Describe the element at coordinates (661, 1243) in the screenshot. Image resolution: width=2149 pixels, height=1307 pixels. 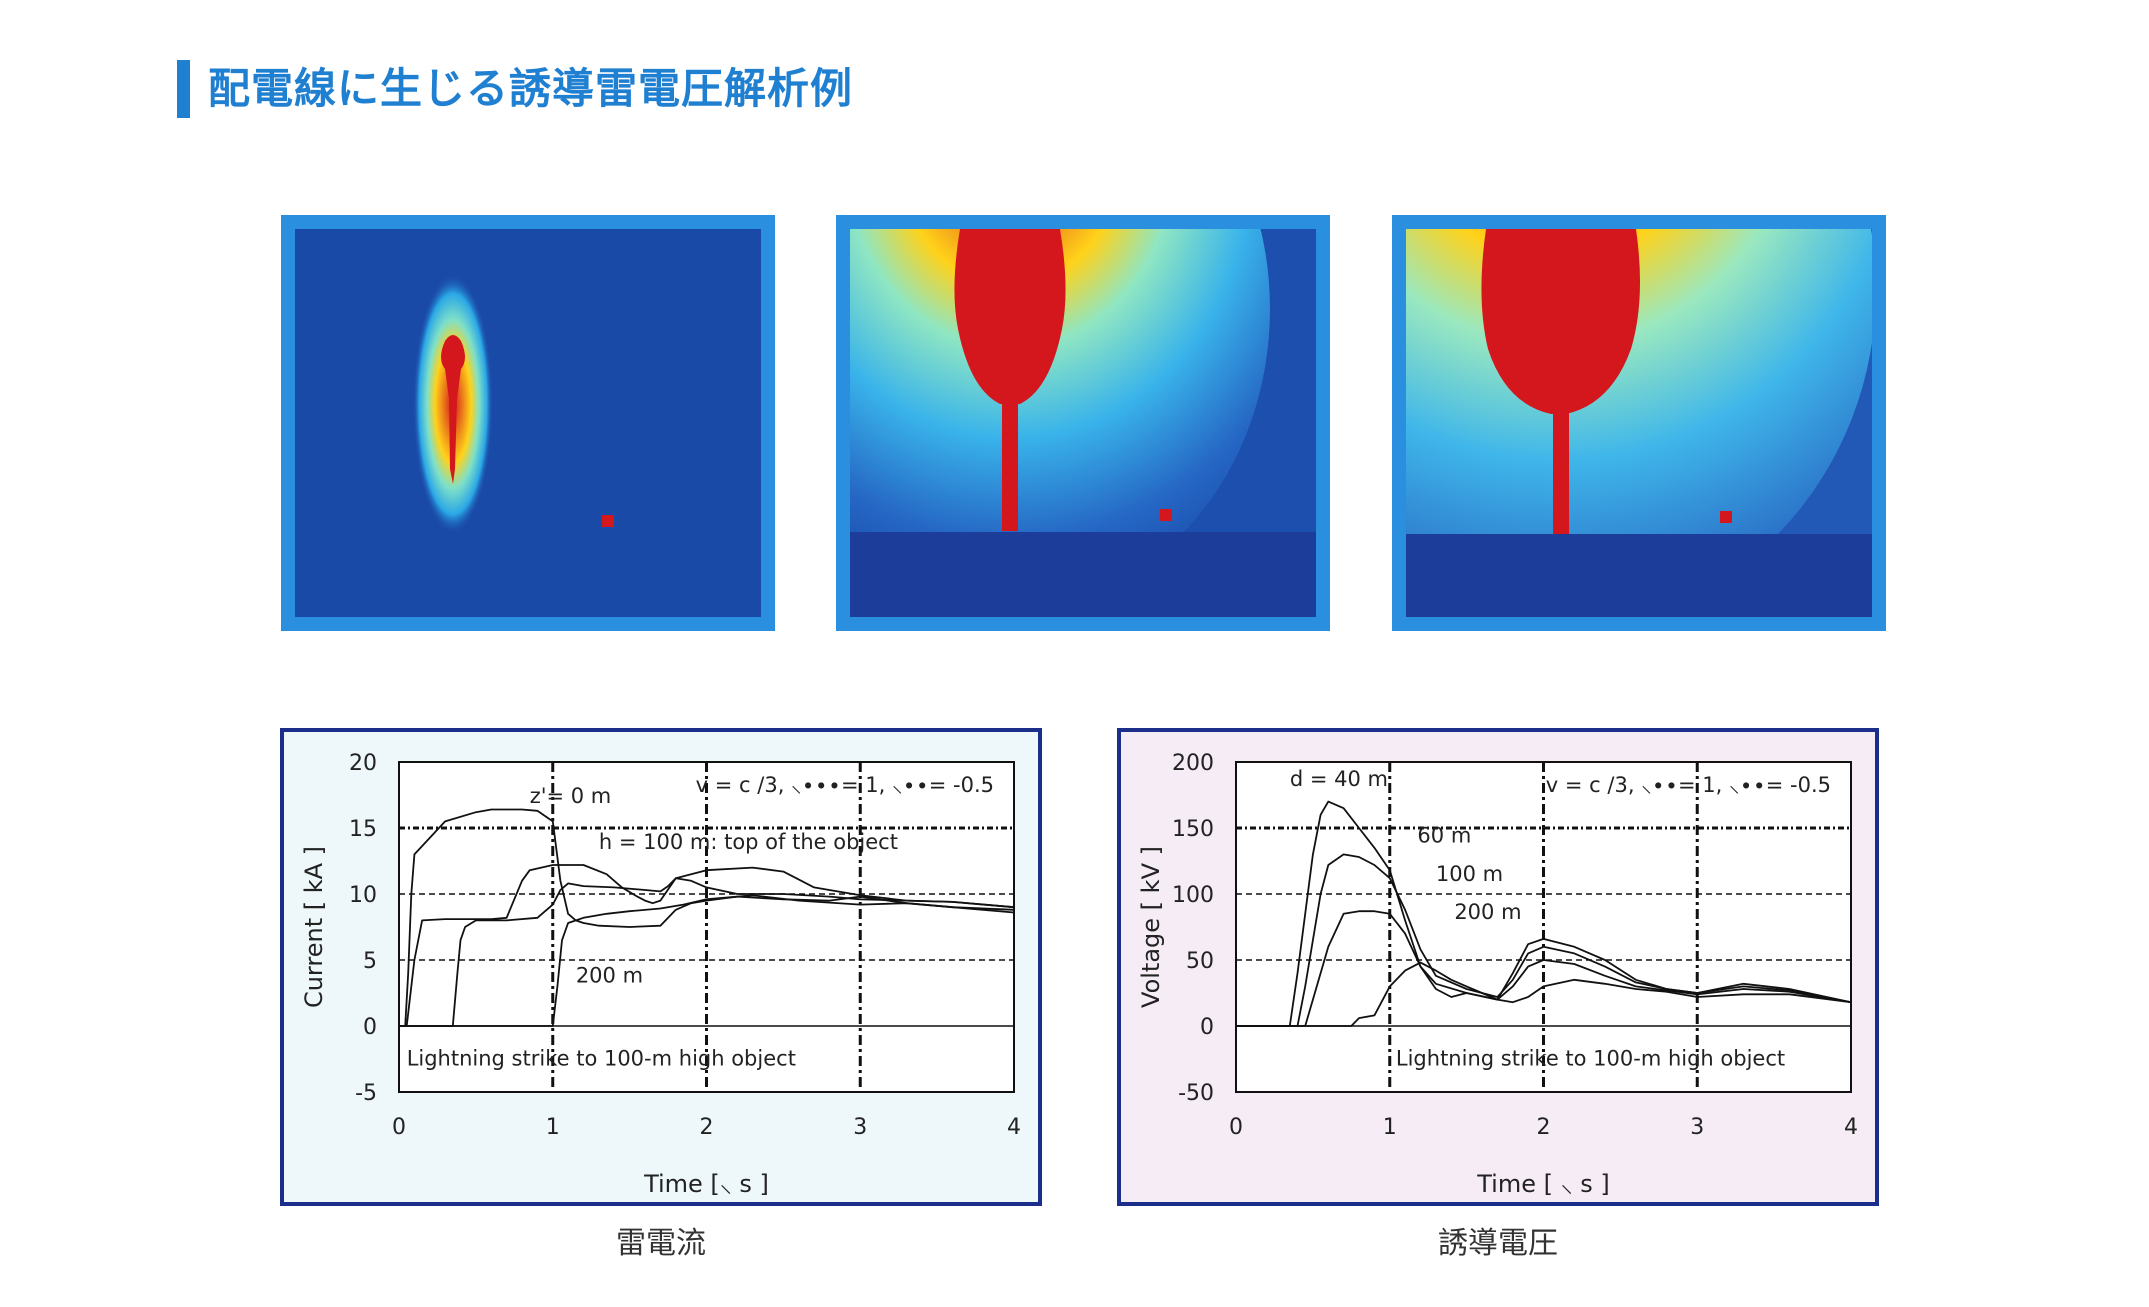
I see `caption-current: 雷電流` at that location.